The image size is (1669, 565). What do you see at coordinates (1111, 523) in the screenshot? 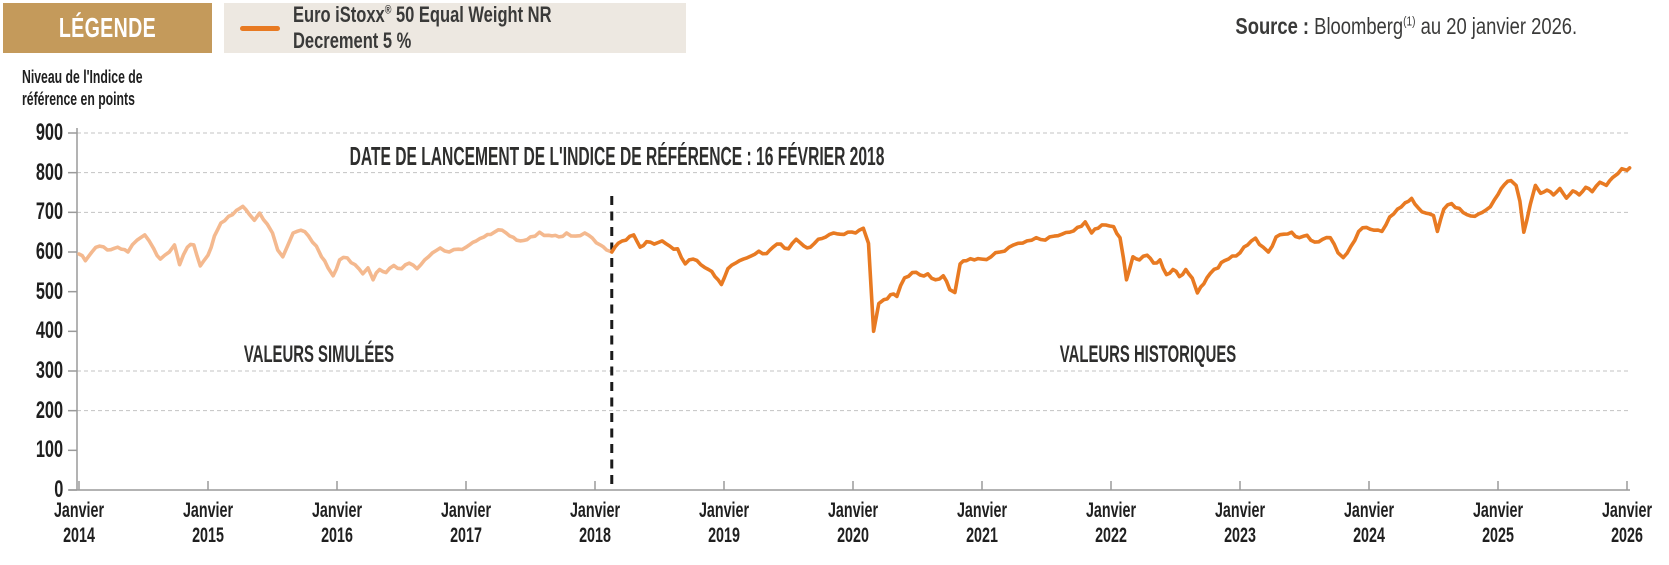
I see `x-tick-label: Janvier 2022` at bounding box center [1111, 523].